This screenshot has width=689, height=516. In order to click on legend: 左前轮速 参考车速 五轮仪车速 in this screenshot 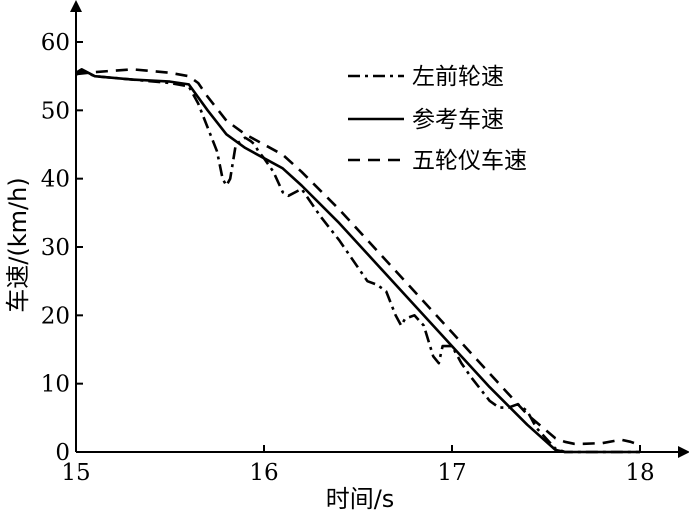, I will do `click(437, 119)`.